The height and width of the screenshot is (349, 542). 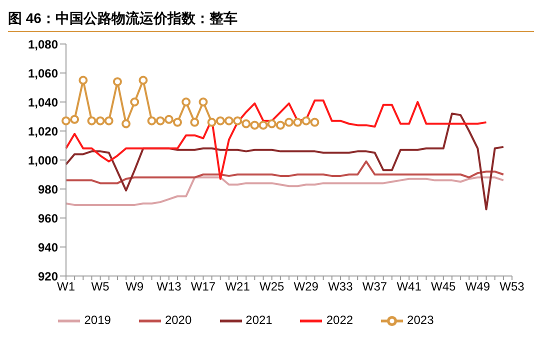 What do you see at coordinates (48, 276) in the screenshot?
I see `y-tick-label: 920` at bounding box center [48, 276].